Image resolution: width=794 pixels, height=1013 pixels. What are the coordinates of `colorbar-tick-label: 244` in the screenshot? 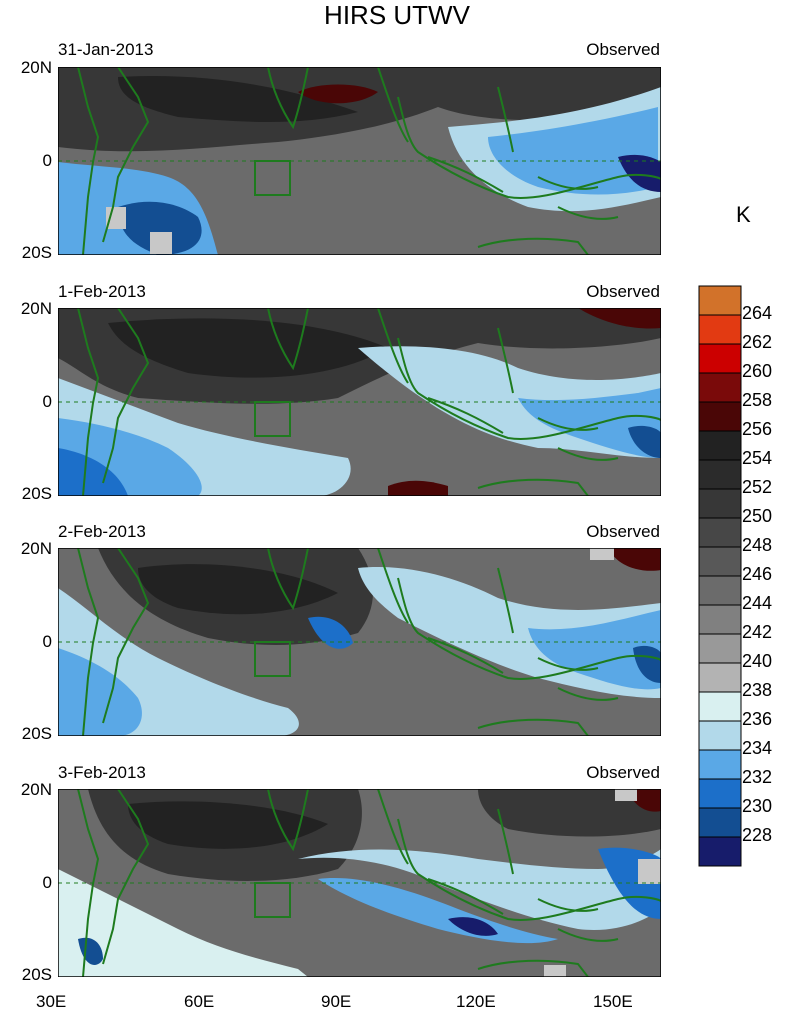 It's located at (757, 603).